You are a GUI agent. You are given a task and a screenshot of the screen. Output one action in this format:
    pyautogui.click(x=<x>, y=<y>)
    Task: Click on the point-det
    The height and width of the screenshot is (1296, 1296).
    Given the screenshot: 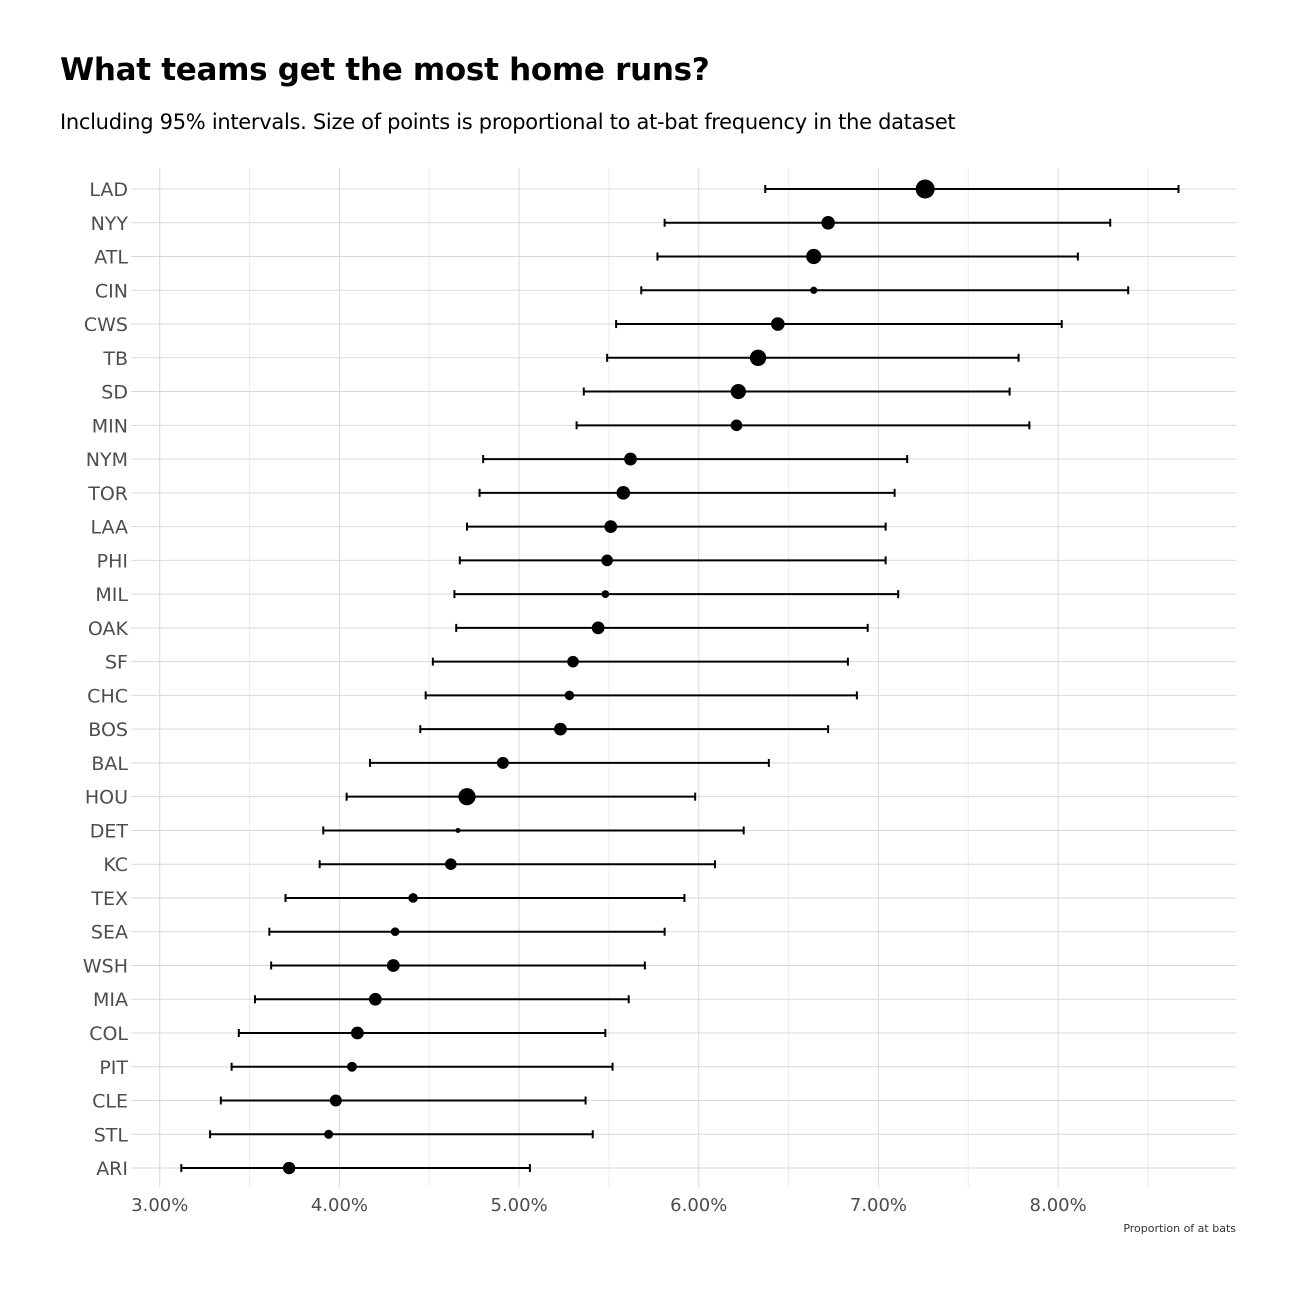 What is the action you would take?
    pyautogui.click(x=458, y=830)
    